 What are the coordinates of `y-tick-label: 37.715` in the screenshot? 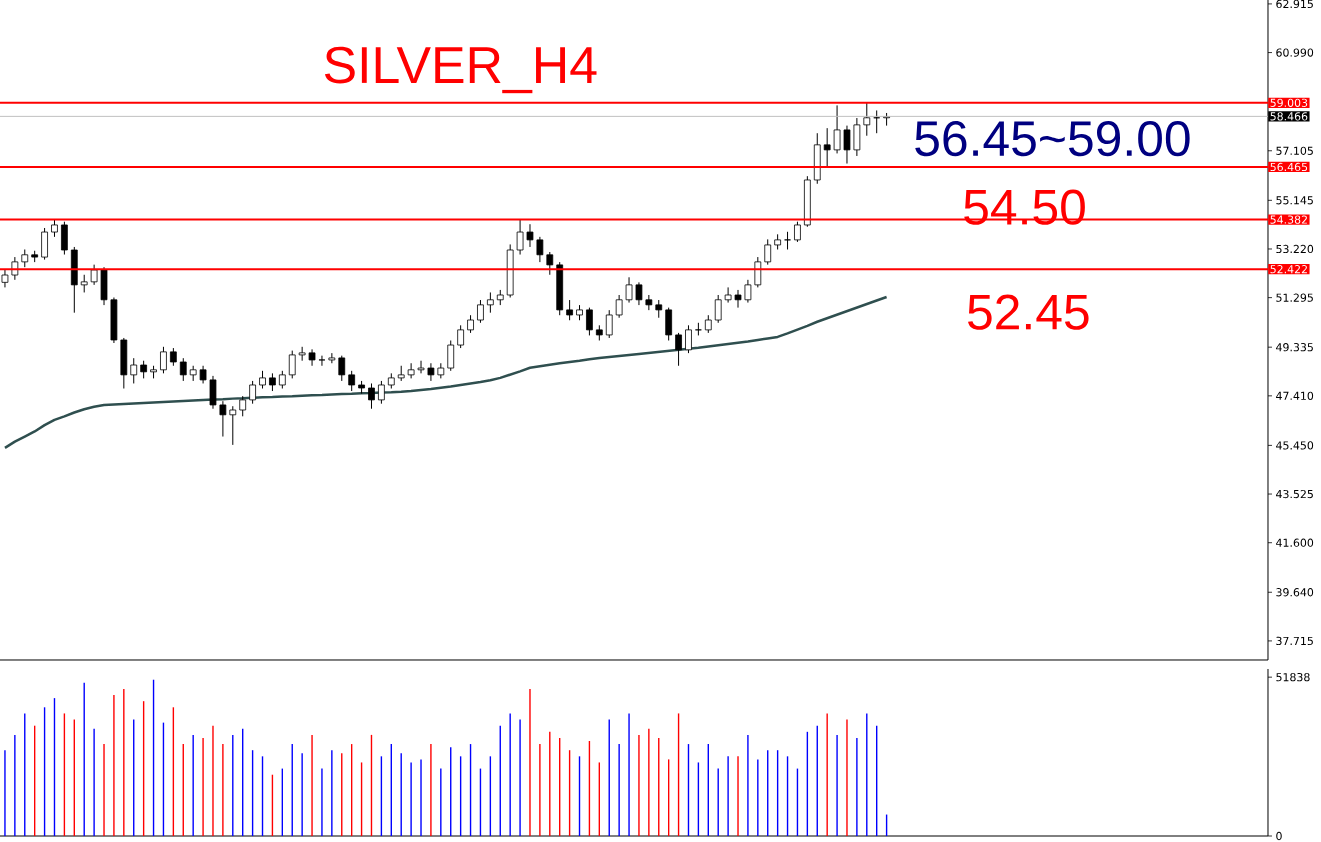 It's located at (1294, 641).